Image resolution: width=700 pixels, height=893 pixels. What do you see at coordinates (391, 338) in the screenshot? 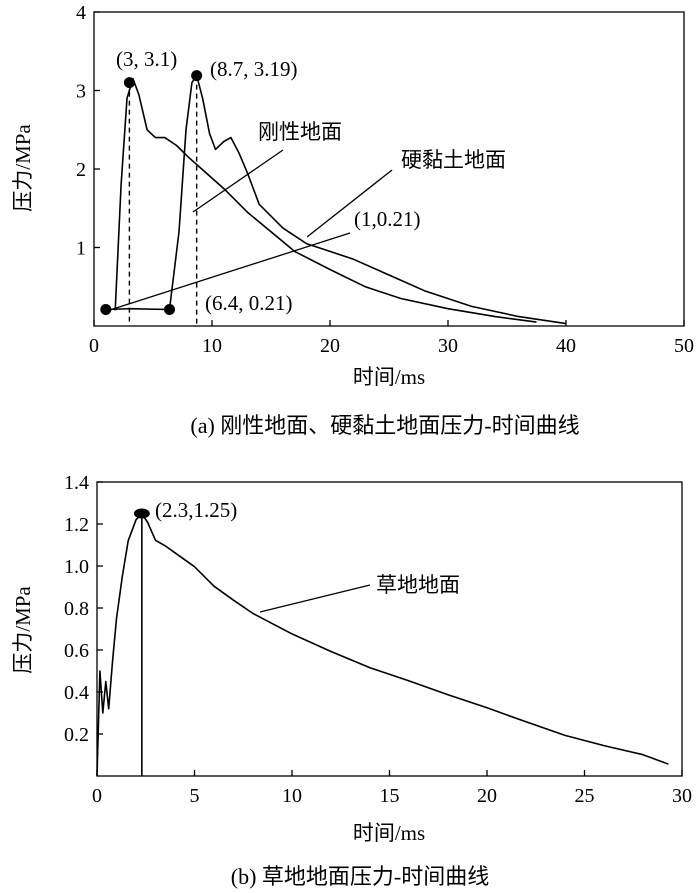
I see `chart-a-x-ticks: 0 10 20 30 40 50` at bounding box center [391, 338].